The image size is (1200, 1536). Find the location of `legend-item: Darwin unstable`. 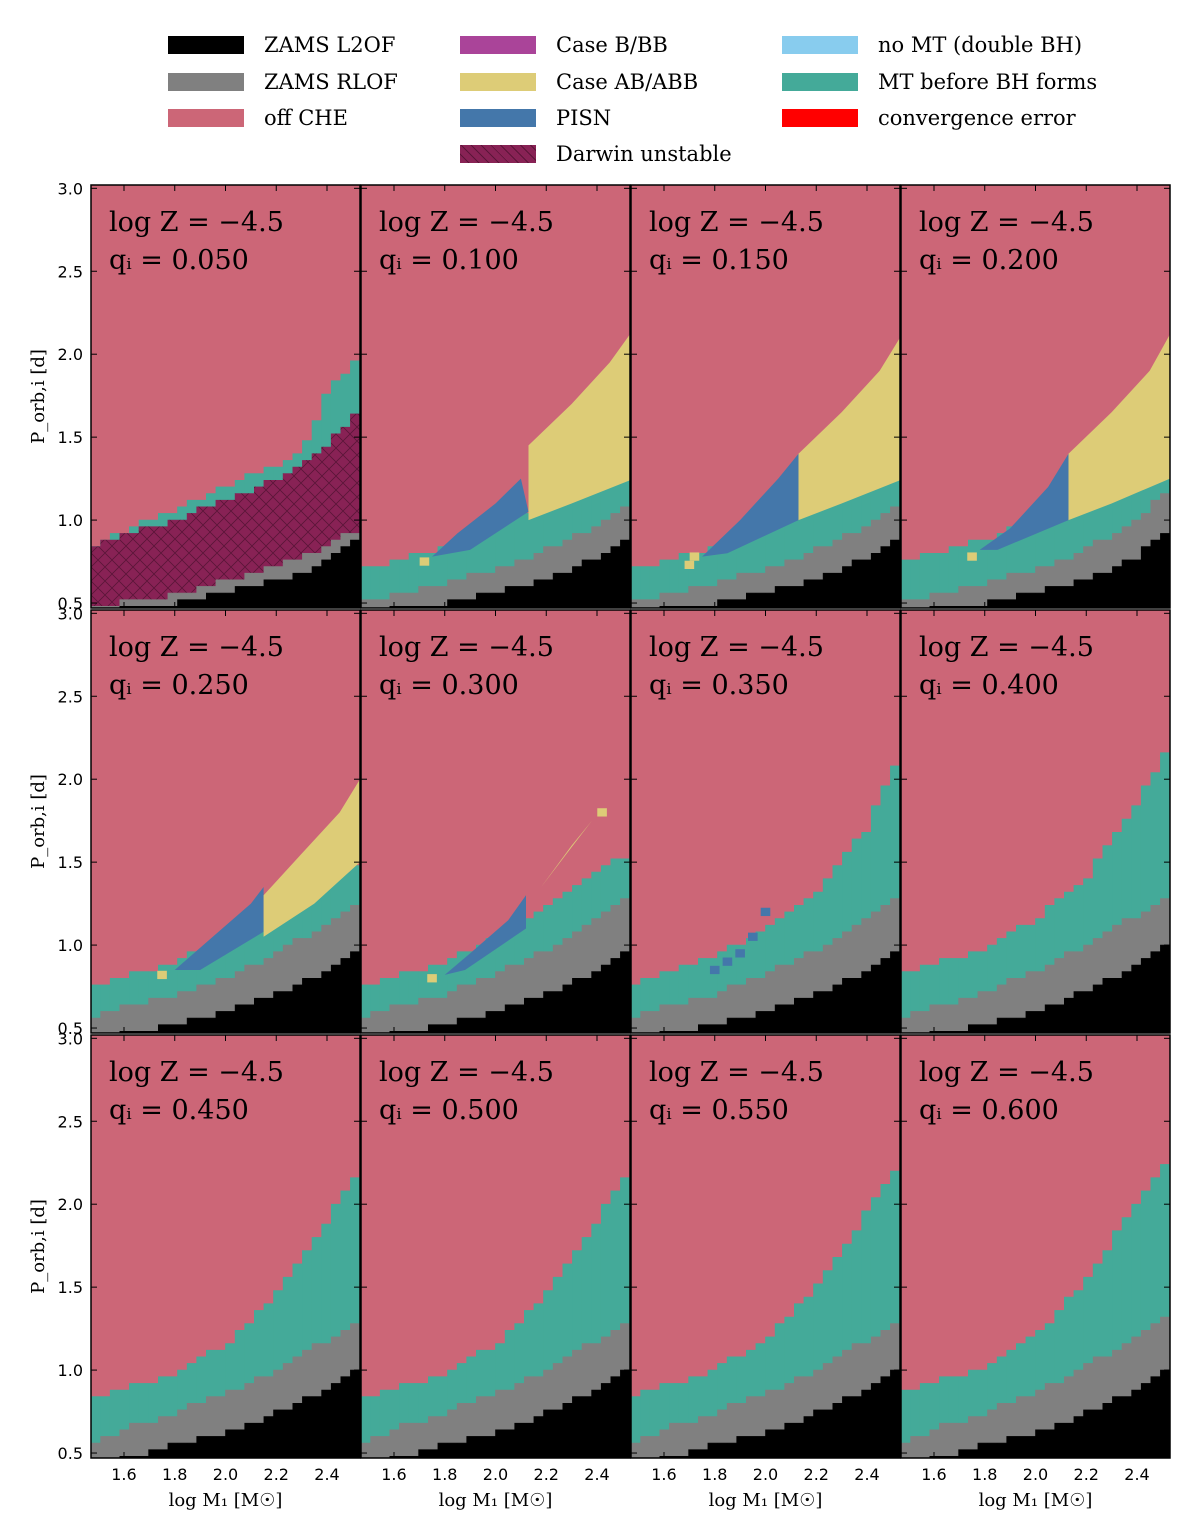

legend-item: Darwin unstable is located at coordinates (596, 154).